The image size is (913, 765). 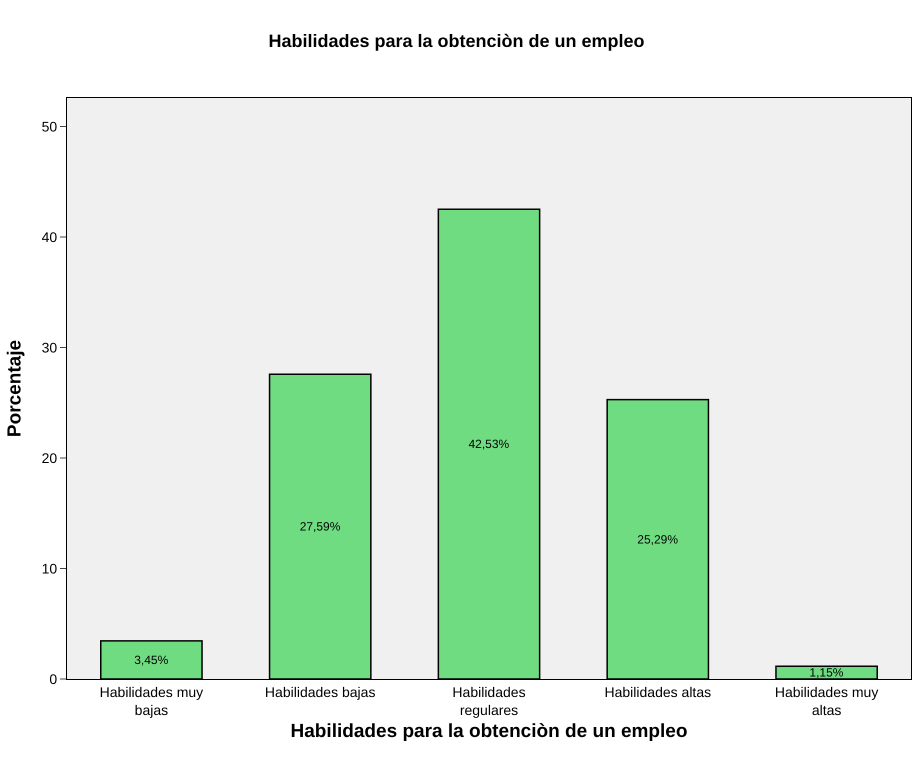 I want to click on y-tick-label: 10, so click(x=50, y=568).